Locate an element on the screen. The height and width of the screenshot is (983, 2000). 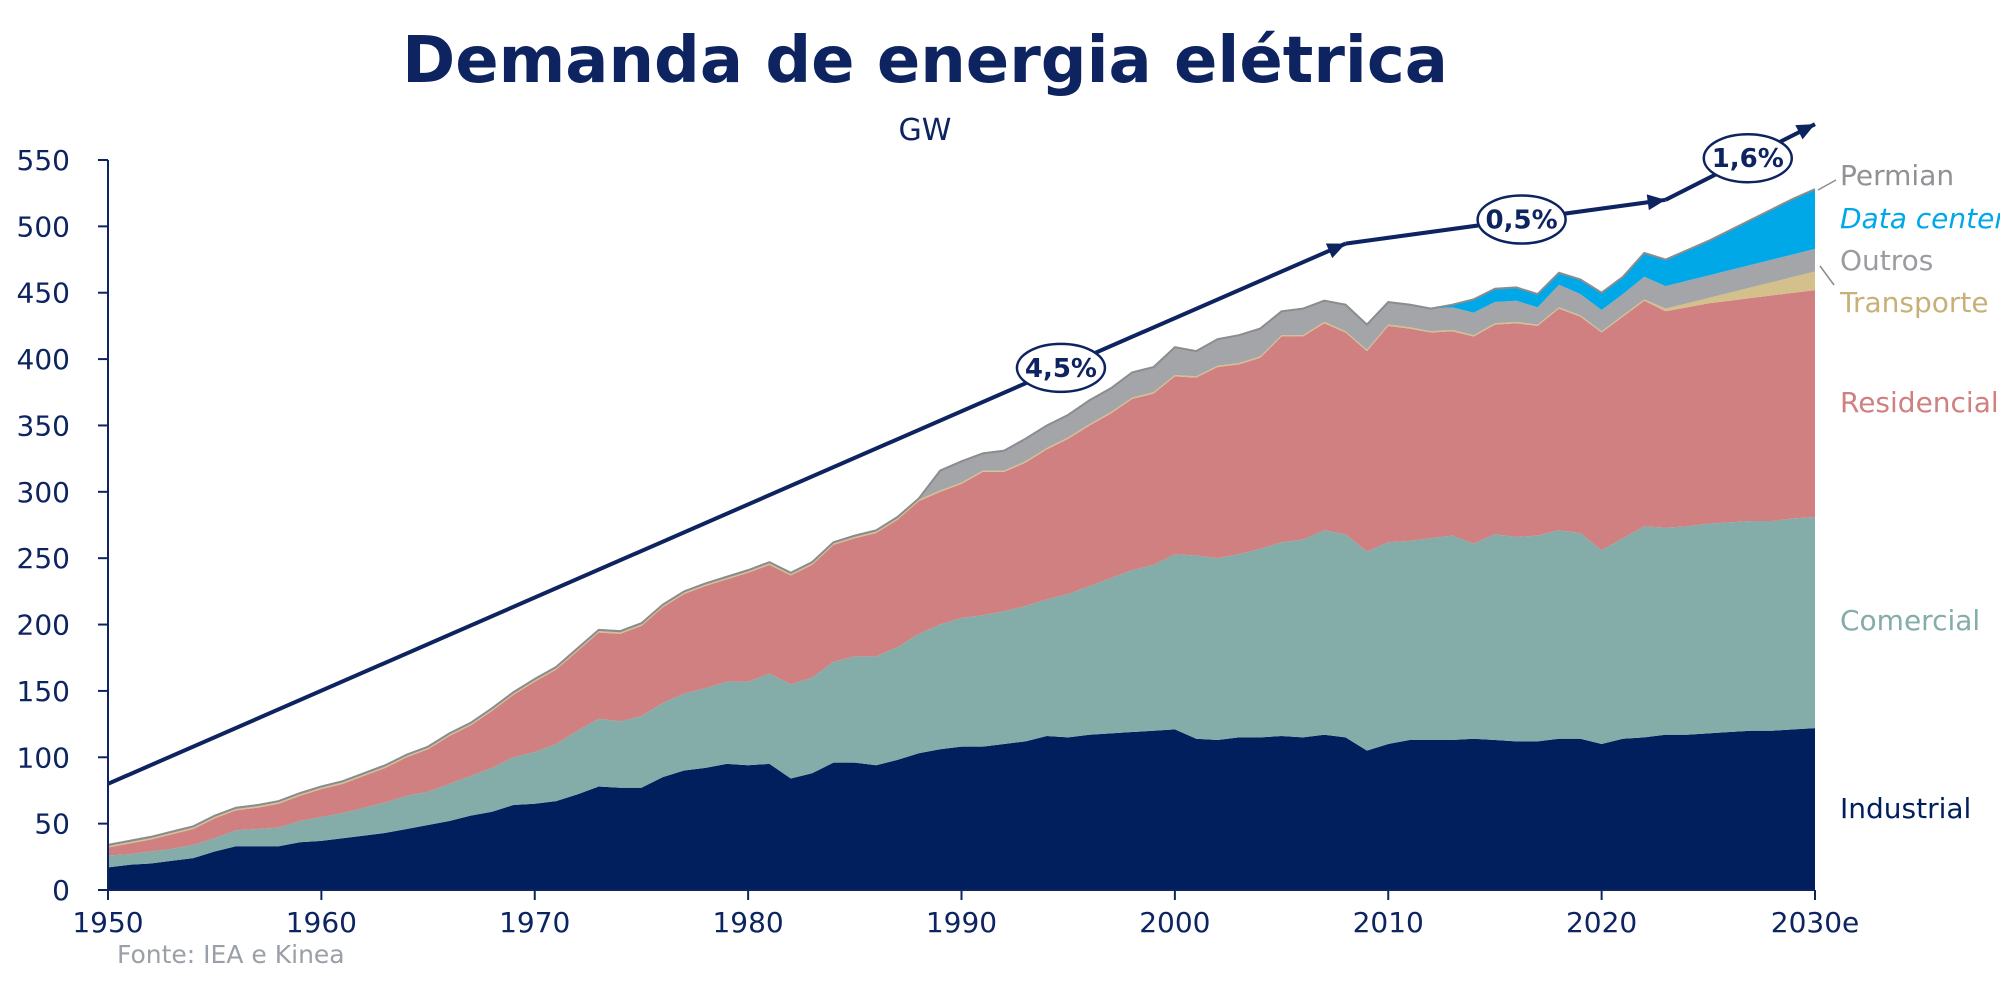
series-label-data-center: Data center is located at coordinates (1920, 218).